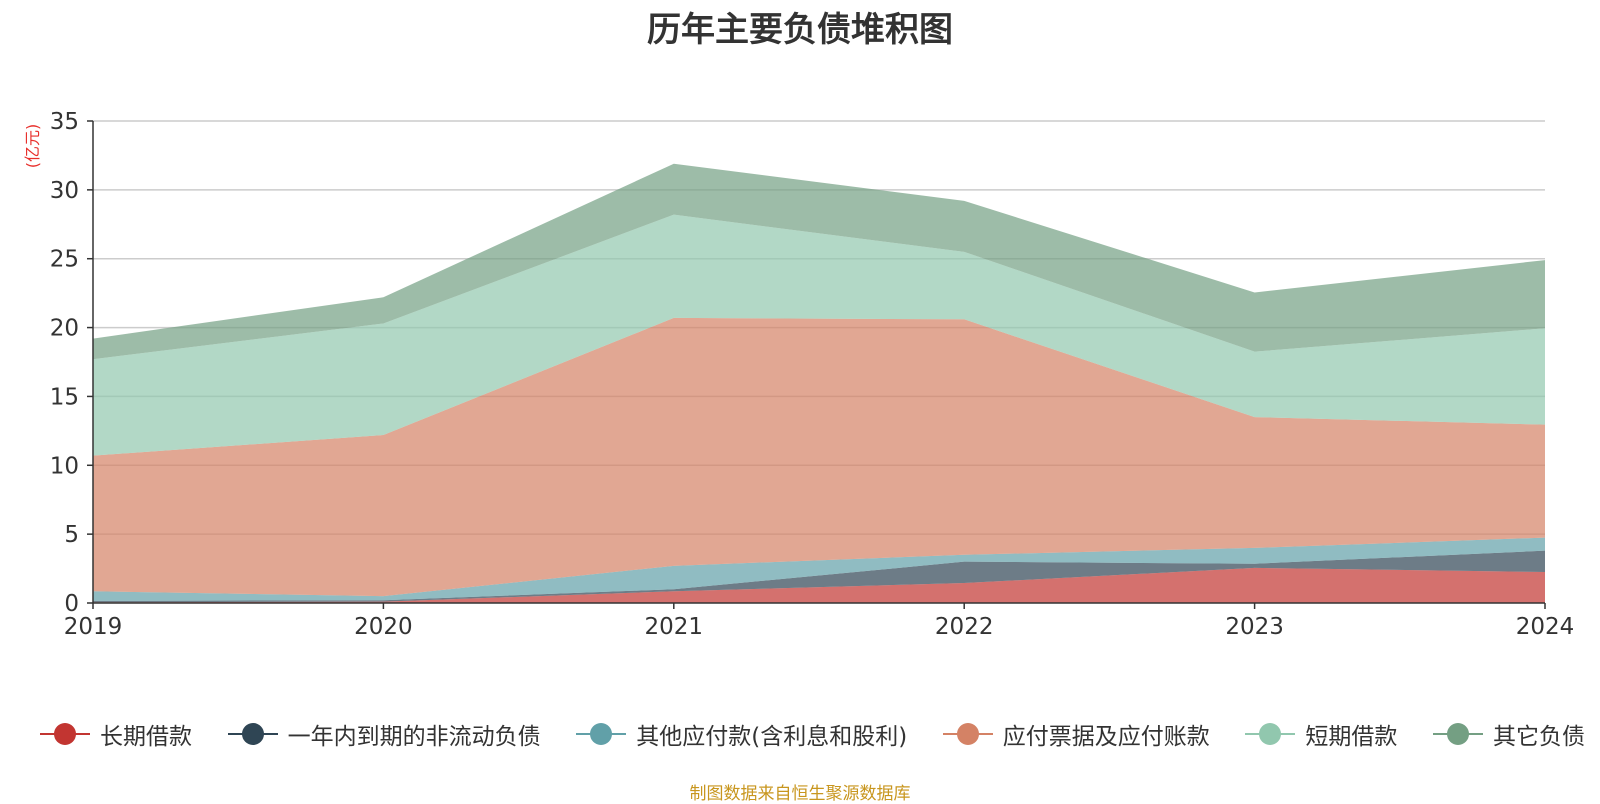  What do you see at coordinates (64, 329) in the screenshot?
I see `y-tick-label-4: 20` at bounding box center [64, 329].